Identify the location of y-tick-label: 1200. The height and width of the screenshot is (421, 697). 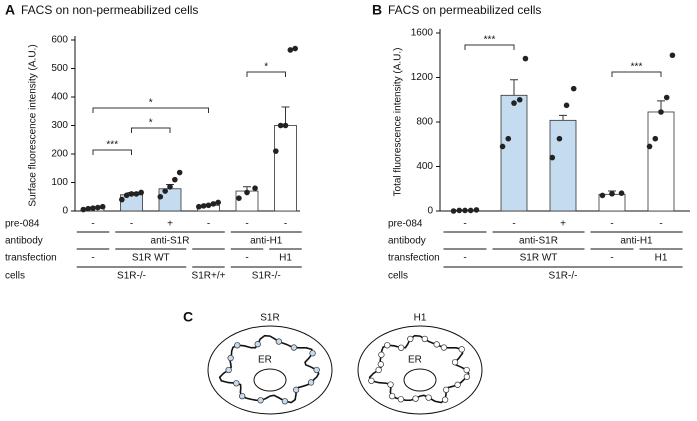
(422, 77).